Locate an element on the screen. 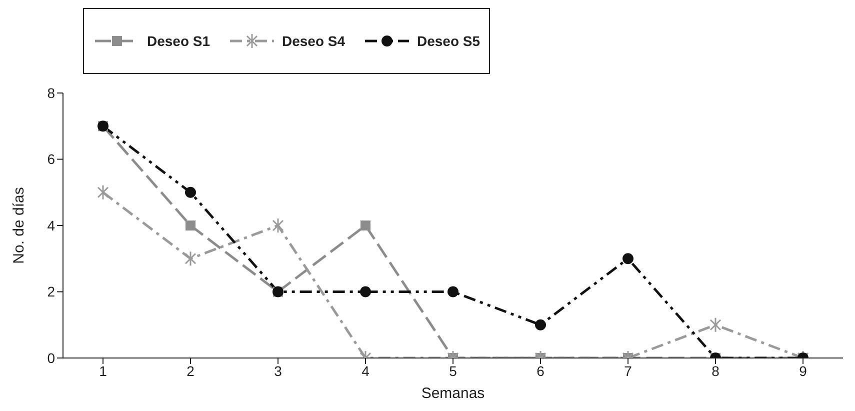  x-tick-label: 2 is located at coordinates (190, 370).